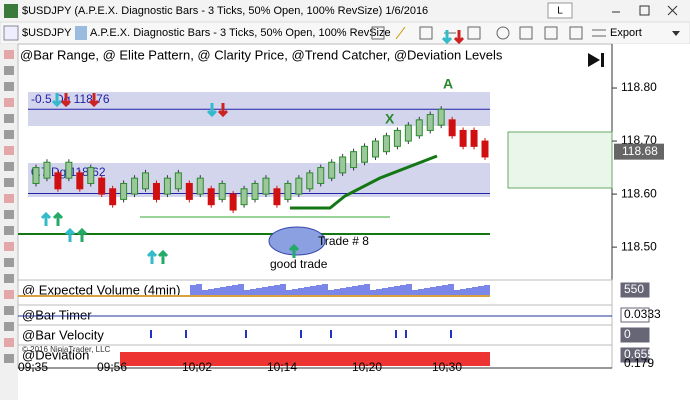  What do you see at coordinates (644, 10) in the screenshot?
I see `maximize` at bounding box center [644, 10].